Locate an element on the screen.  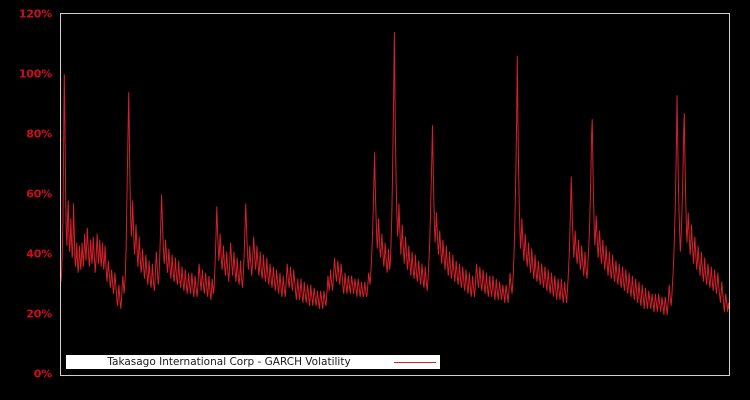
y-tick-label: 20% is located at coordinates (39, 314).